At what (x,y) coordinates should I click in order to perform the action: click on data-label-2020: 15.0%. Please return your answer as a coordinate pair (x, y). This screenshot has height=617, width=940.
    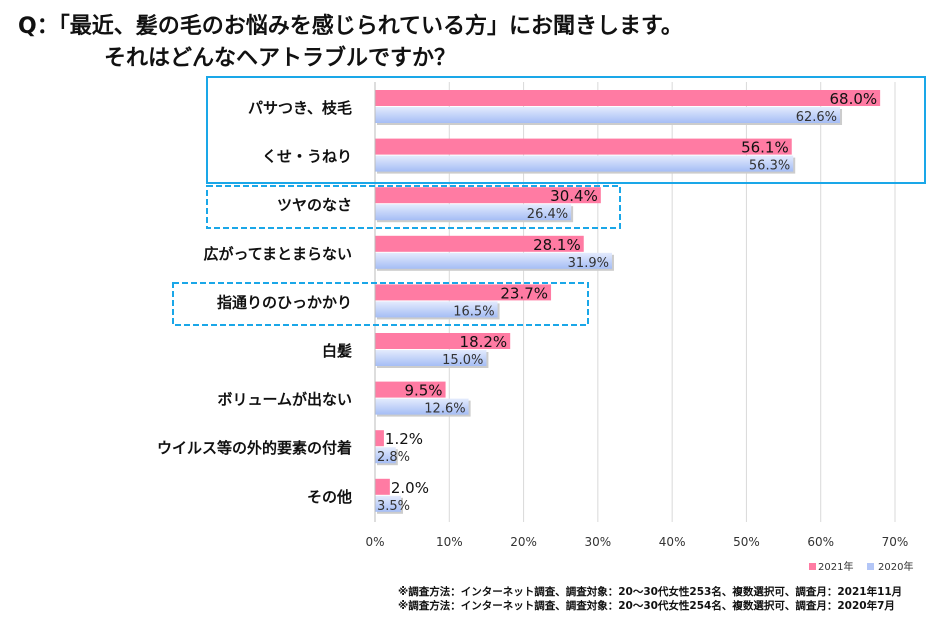
    Looking at the image, I should click on (462, 360).